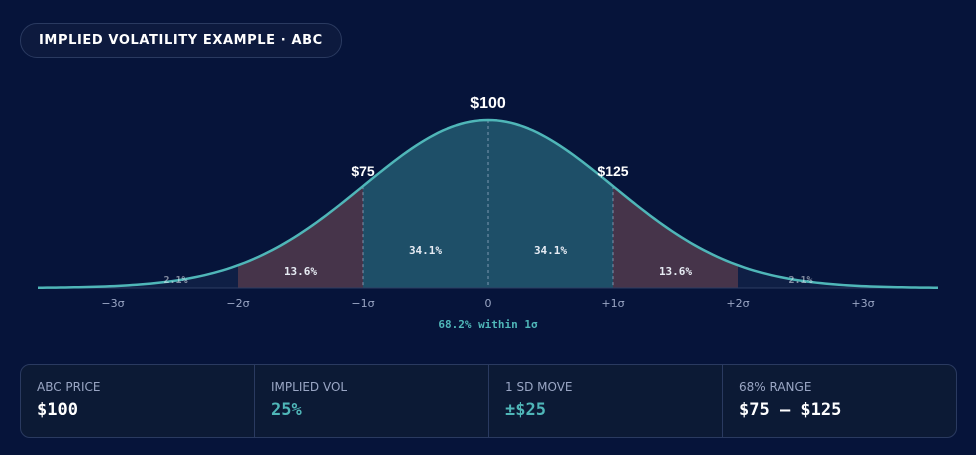 The width and height of the screenshot is (976, 455). I want to click on chart-title-pill: IMPLIED VOLATILITY EXAMPLE · ABC, so click(181, 40).